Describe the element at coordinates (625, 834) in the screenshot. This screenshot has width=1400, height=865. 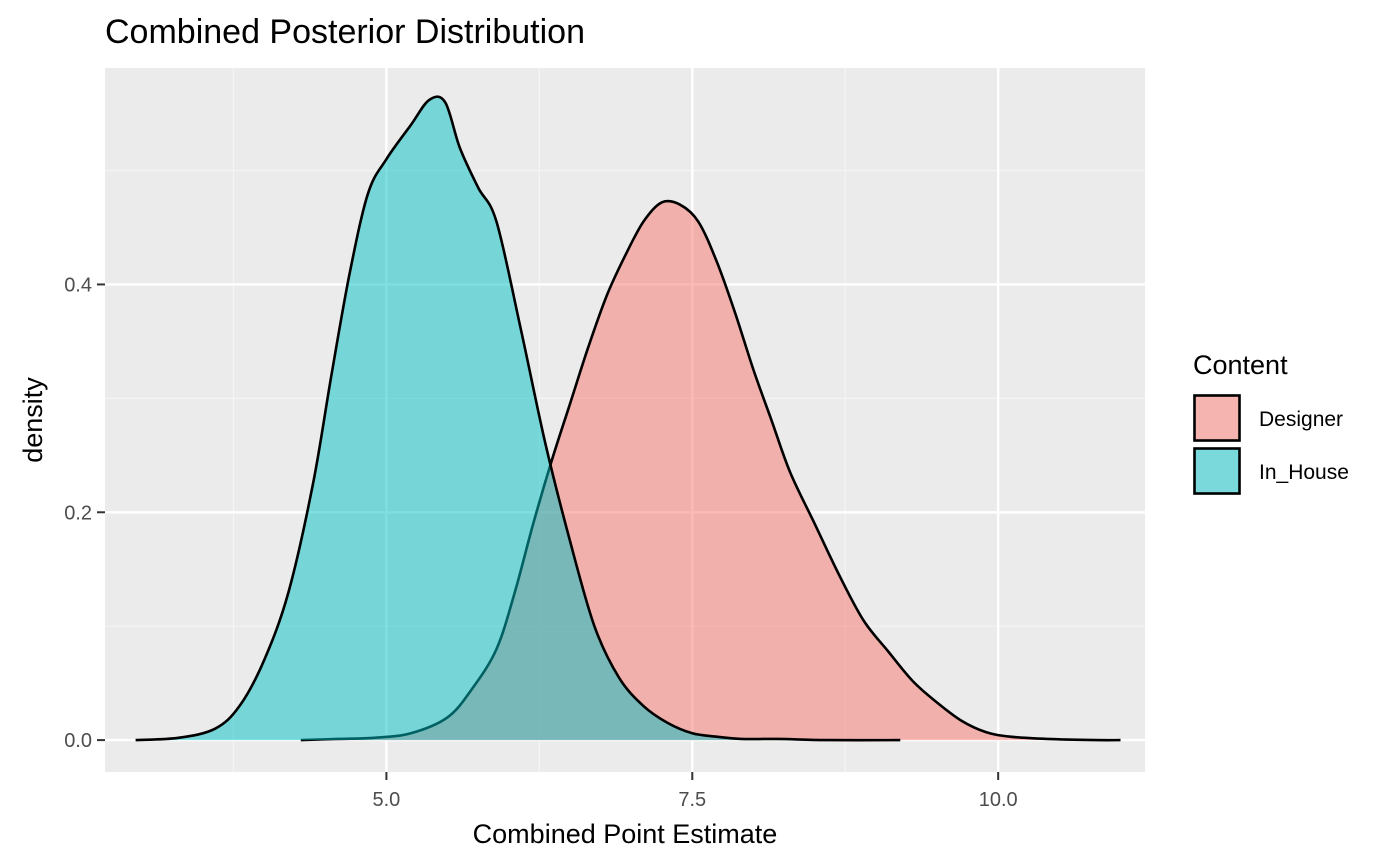
I see `x-axis-title: Combined Point Estimate` at that location.